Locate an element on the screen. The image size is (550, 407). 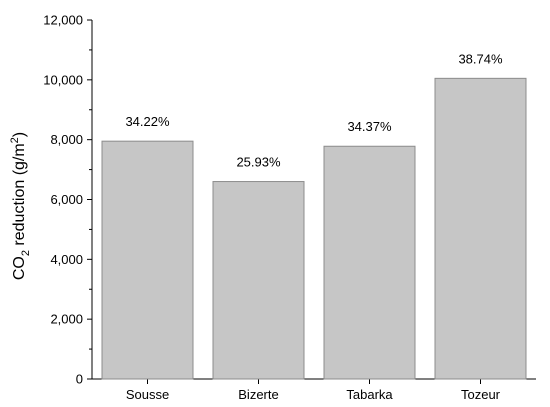
y-tick-label: 8,000 is located at coordinates (66, 139).